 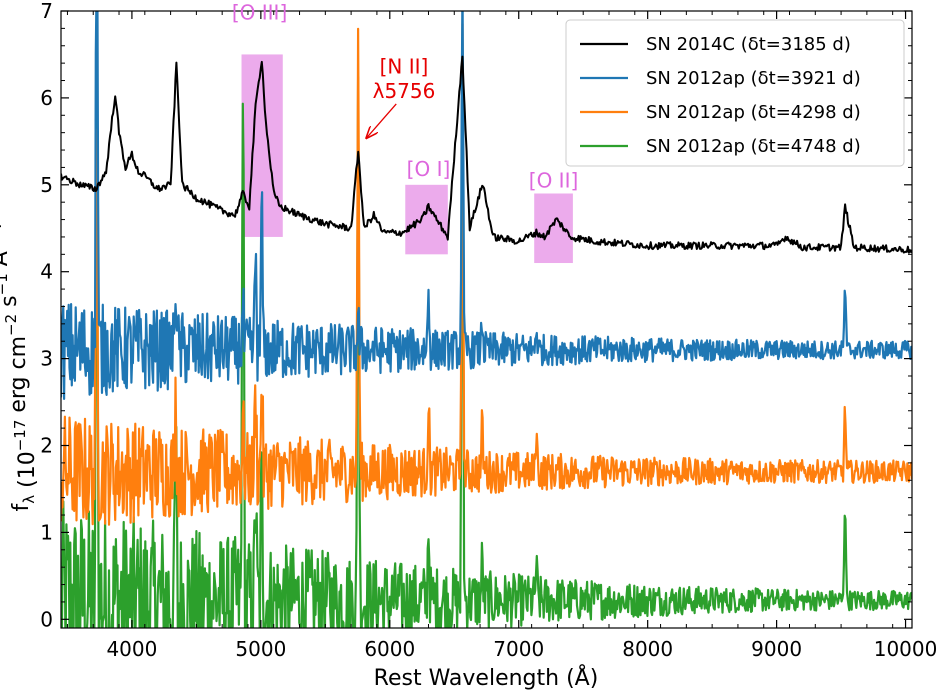 I want to click on y-tick-label: 3, so click(x=46, y=359).